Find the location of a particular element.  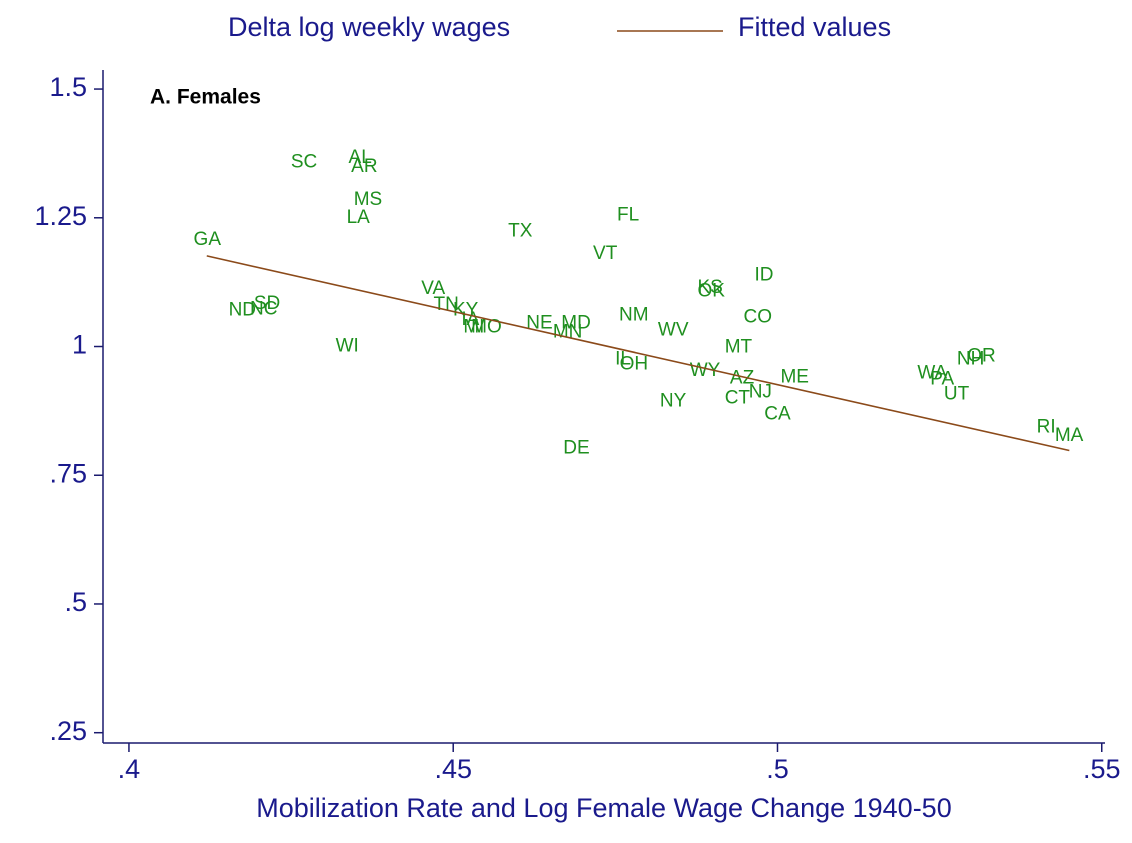

state-marker-label: DE is located at coordinates (576, 447).